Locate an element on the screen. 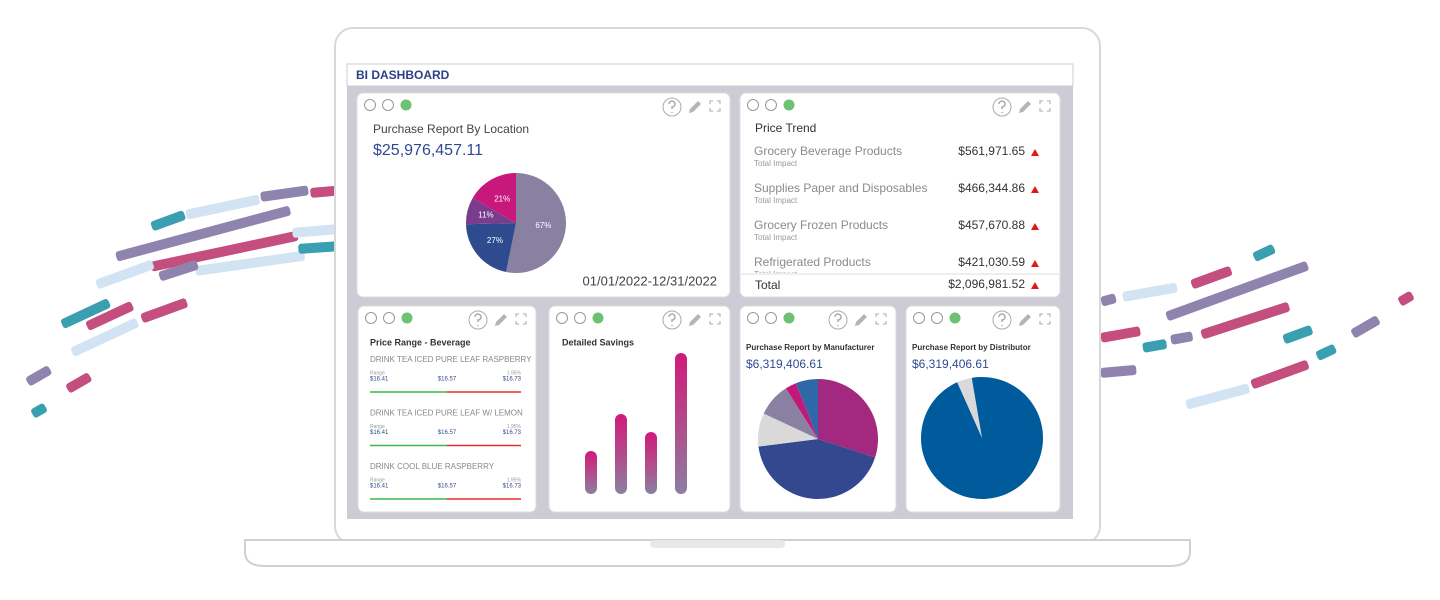 Image resolution: width=1440 pixels, height=600 pixels. total-label: Total is located at coordinates (767, 285).